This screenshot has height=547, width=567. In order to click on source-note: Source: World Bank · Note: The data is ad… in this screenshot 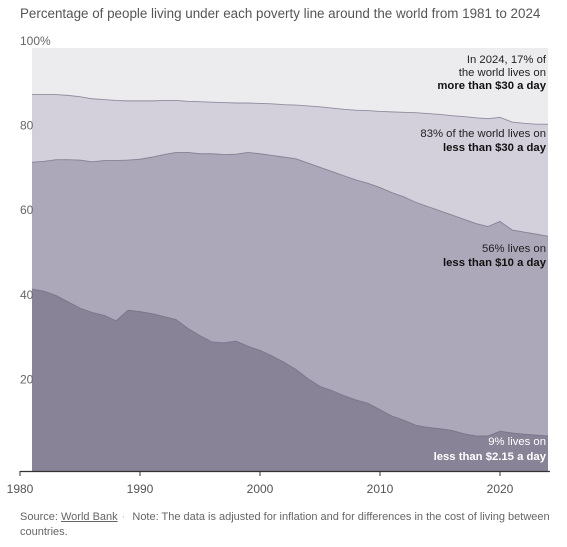, I will do `click(287, 525)`.